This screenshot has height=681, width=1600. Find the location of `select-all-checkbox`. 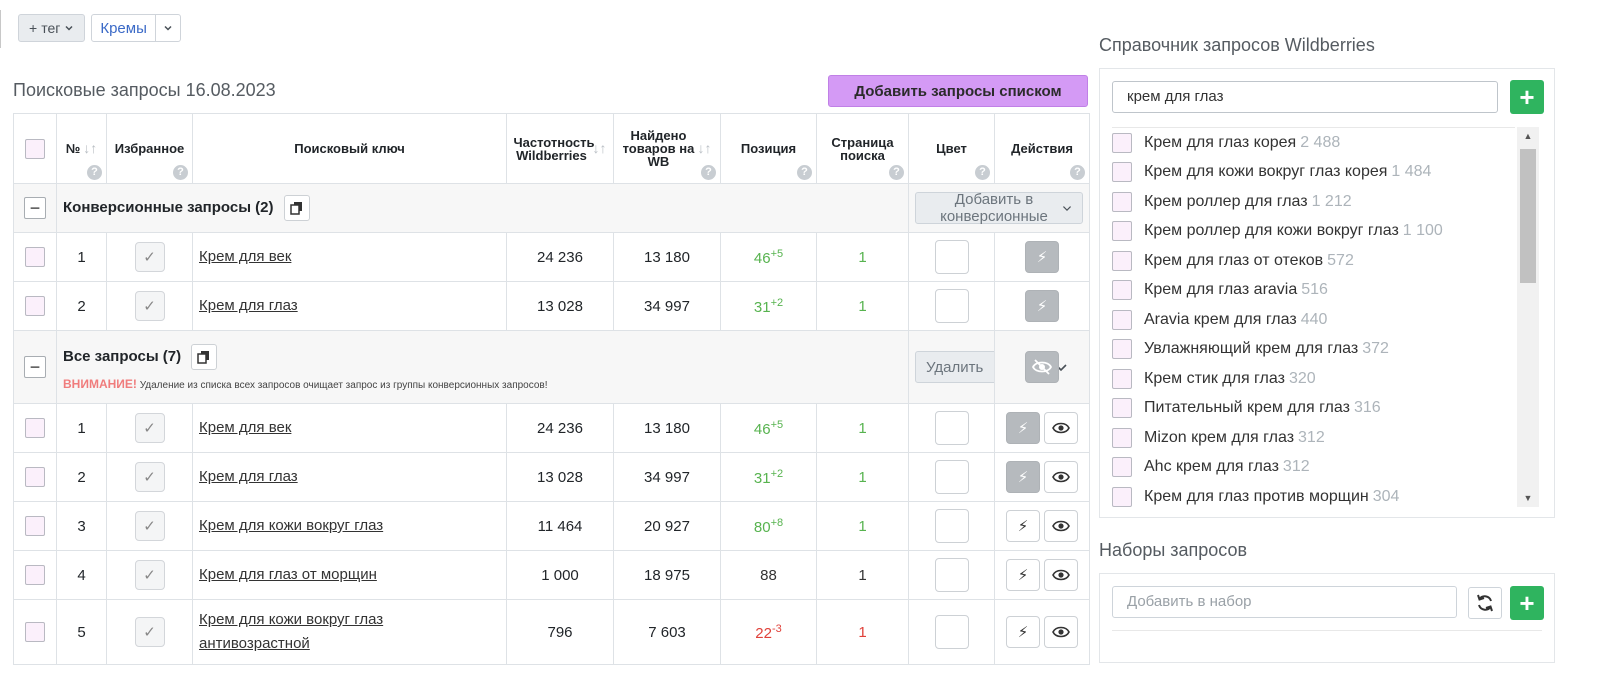

select-all-checkbox is located at coordinates (35, 148).